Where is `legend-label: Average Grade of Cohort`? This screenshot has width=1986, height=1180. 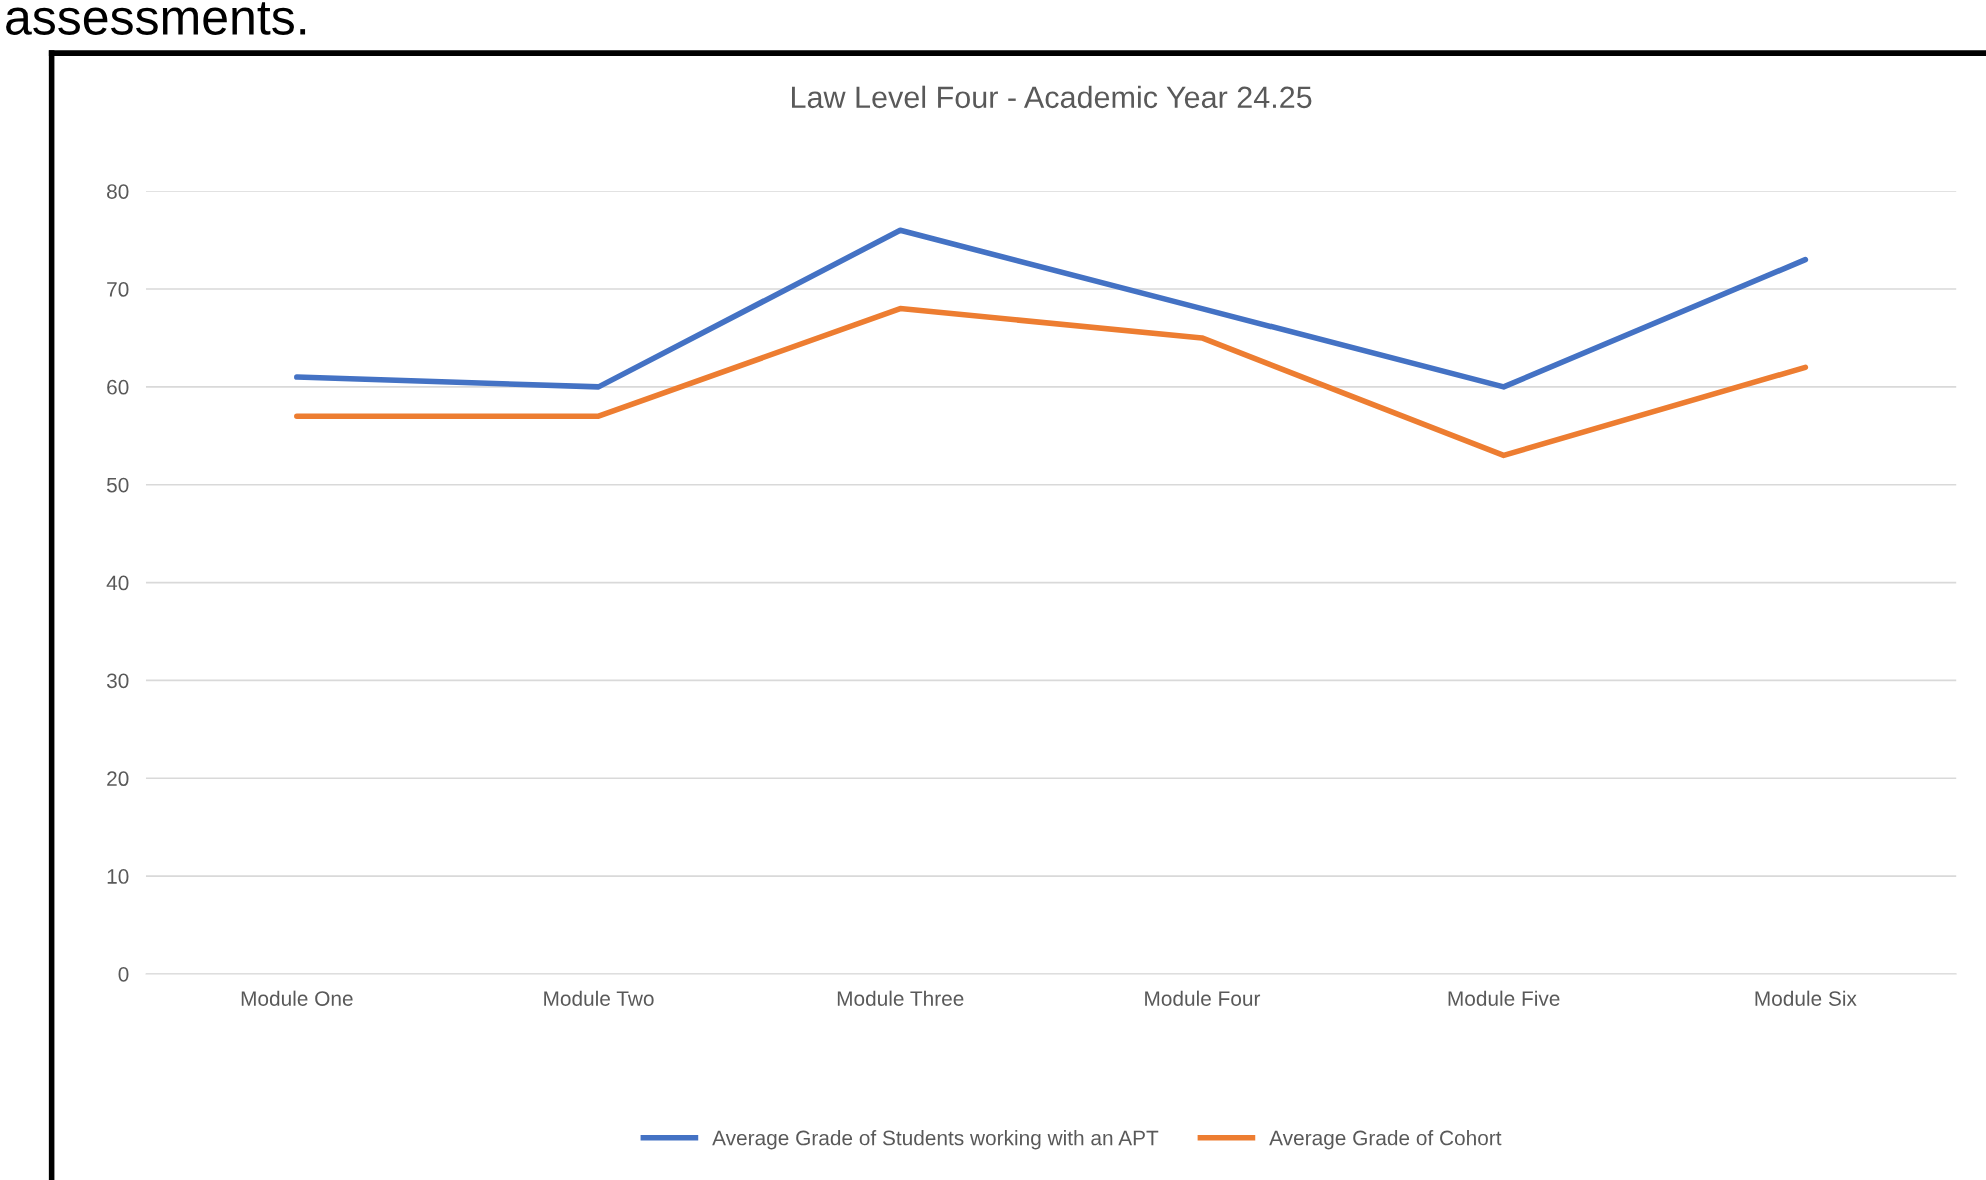
legend-label: Average Grade of Cohort is located at coordinates (1385, 1140).